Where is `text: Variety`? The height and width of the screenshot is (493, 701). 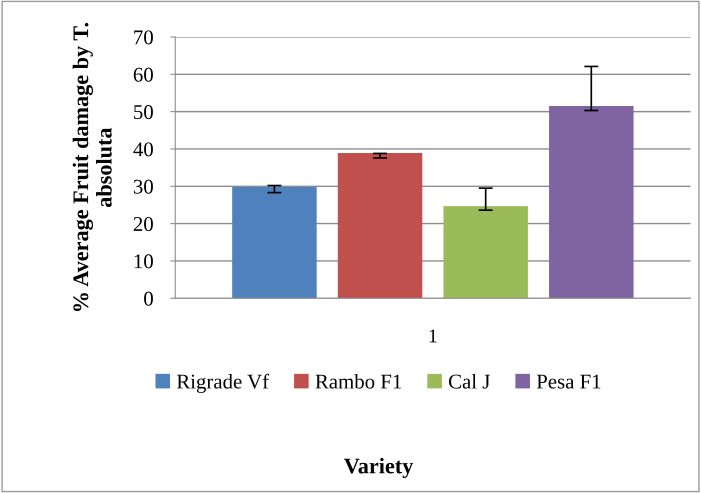 text: Variety is located at coordinates (379, 468).